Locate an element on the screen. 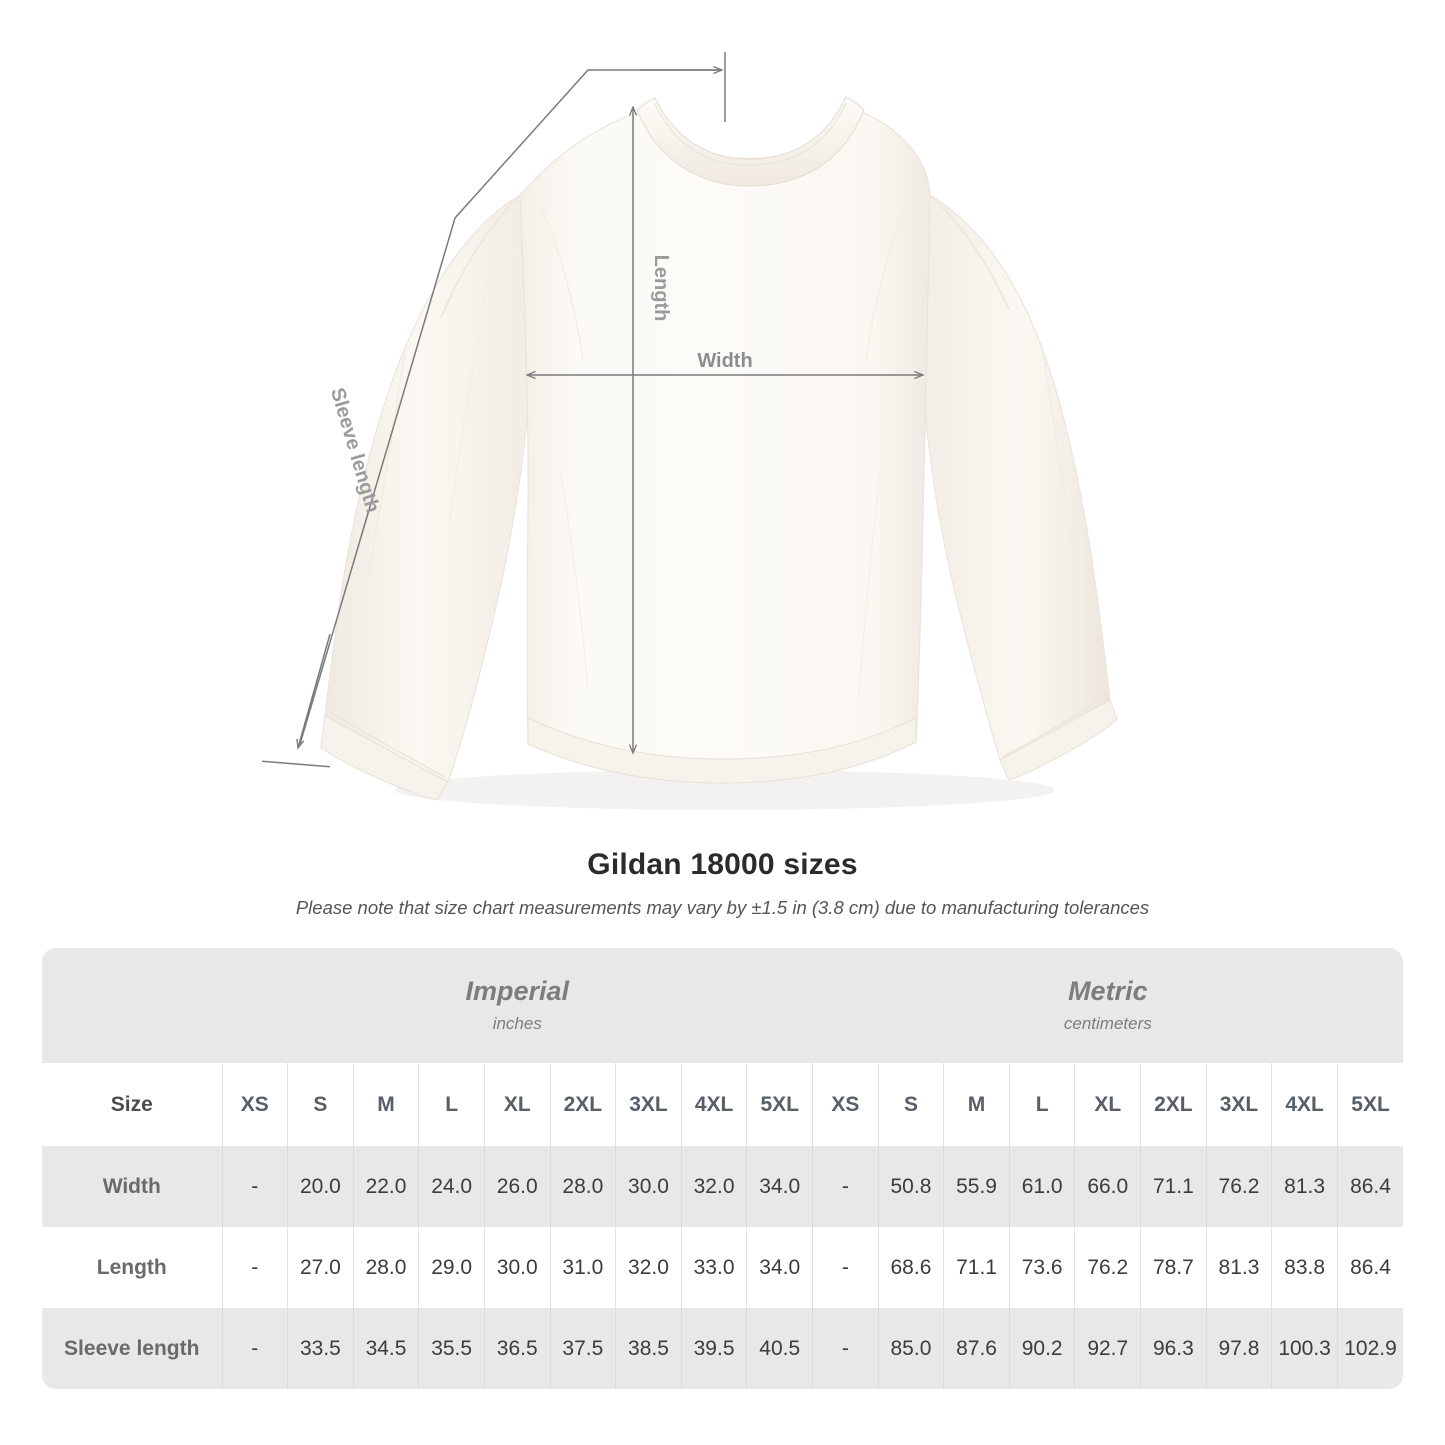  left-cuff is located at coordinates (384, 758).